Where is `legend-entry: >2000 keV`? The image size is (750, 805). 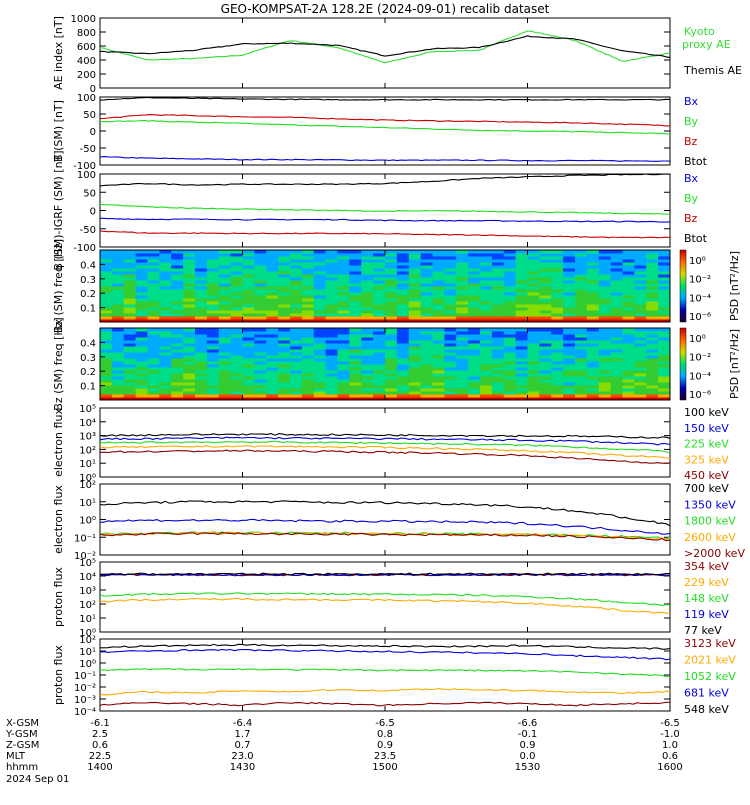 legend-entry: >2000 keV is located at coordinates (714, 553).